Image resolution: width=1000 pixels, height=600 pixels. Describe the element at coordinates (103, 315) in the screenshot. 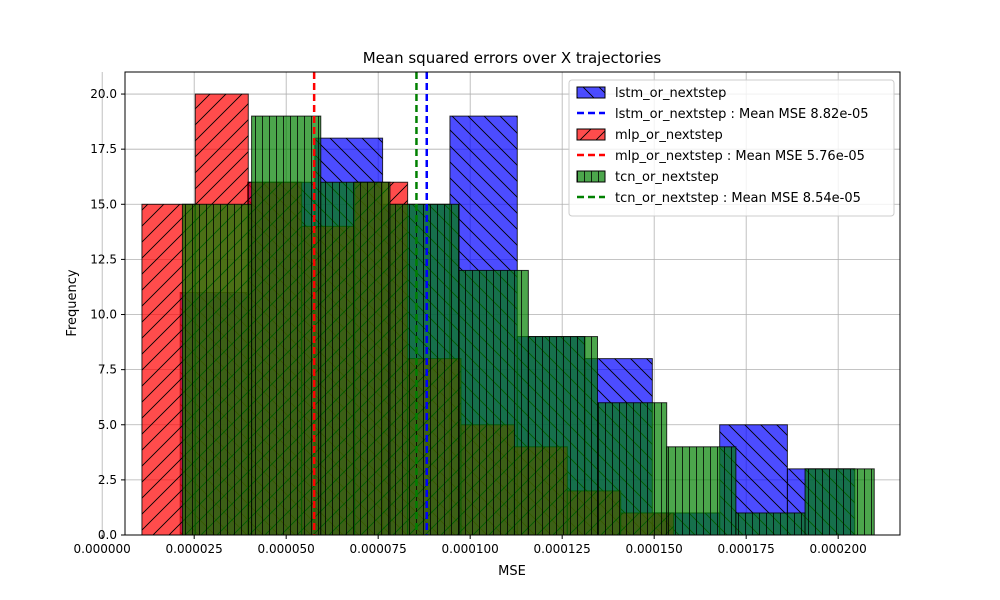

I see `y-tick-label-4: 10.0` at that location.